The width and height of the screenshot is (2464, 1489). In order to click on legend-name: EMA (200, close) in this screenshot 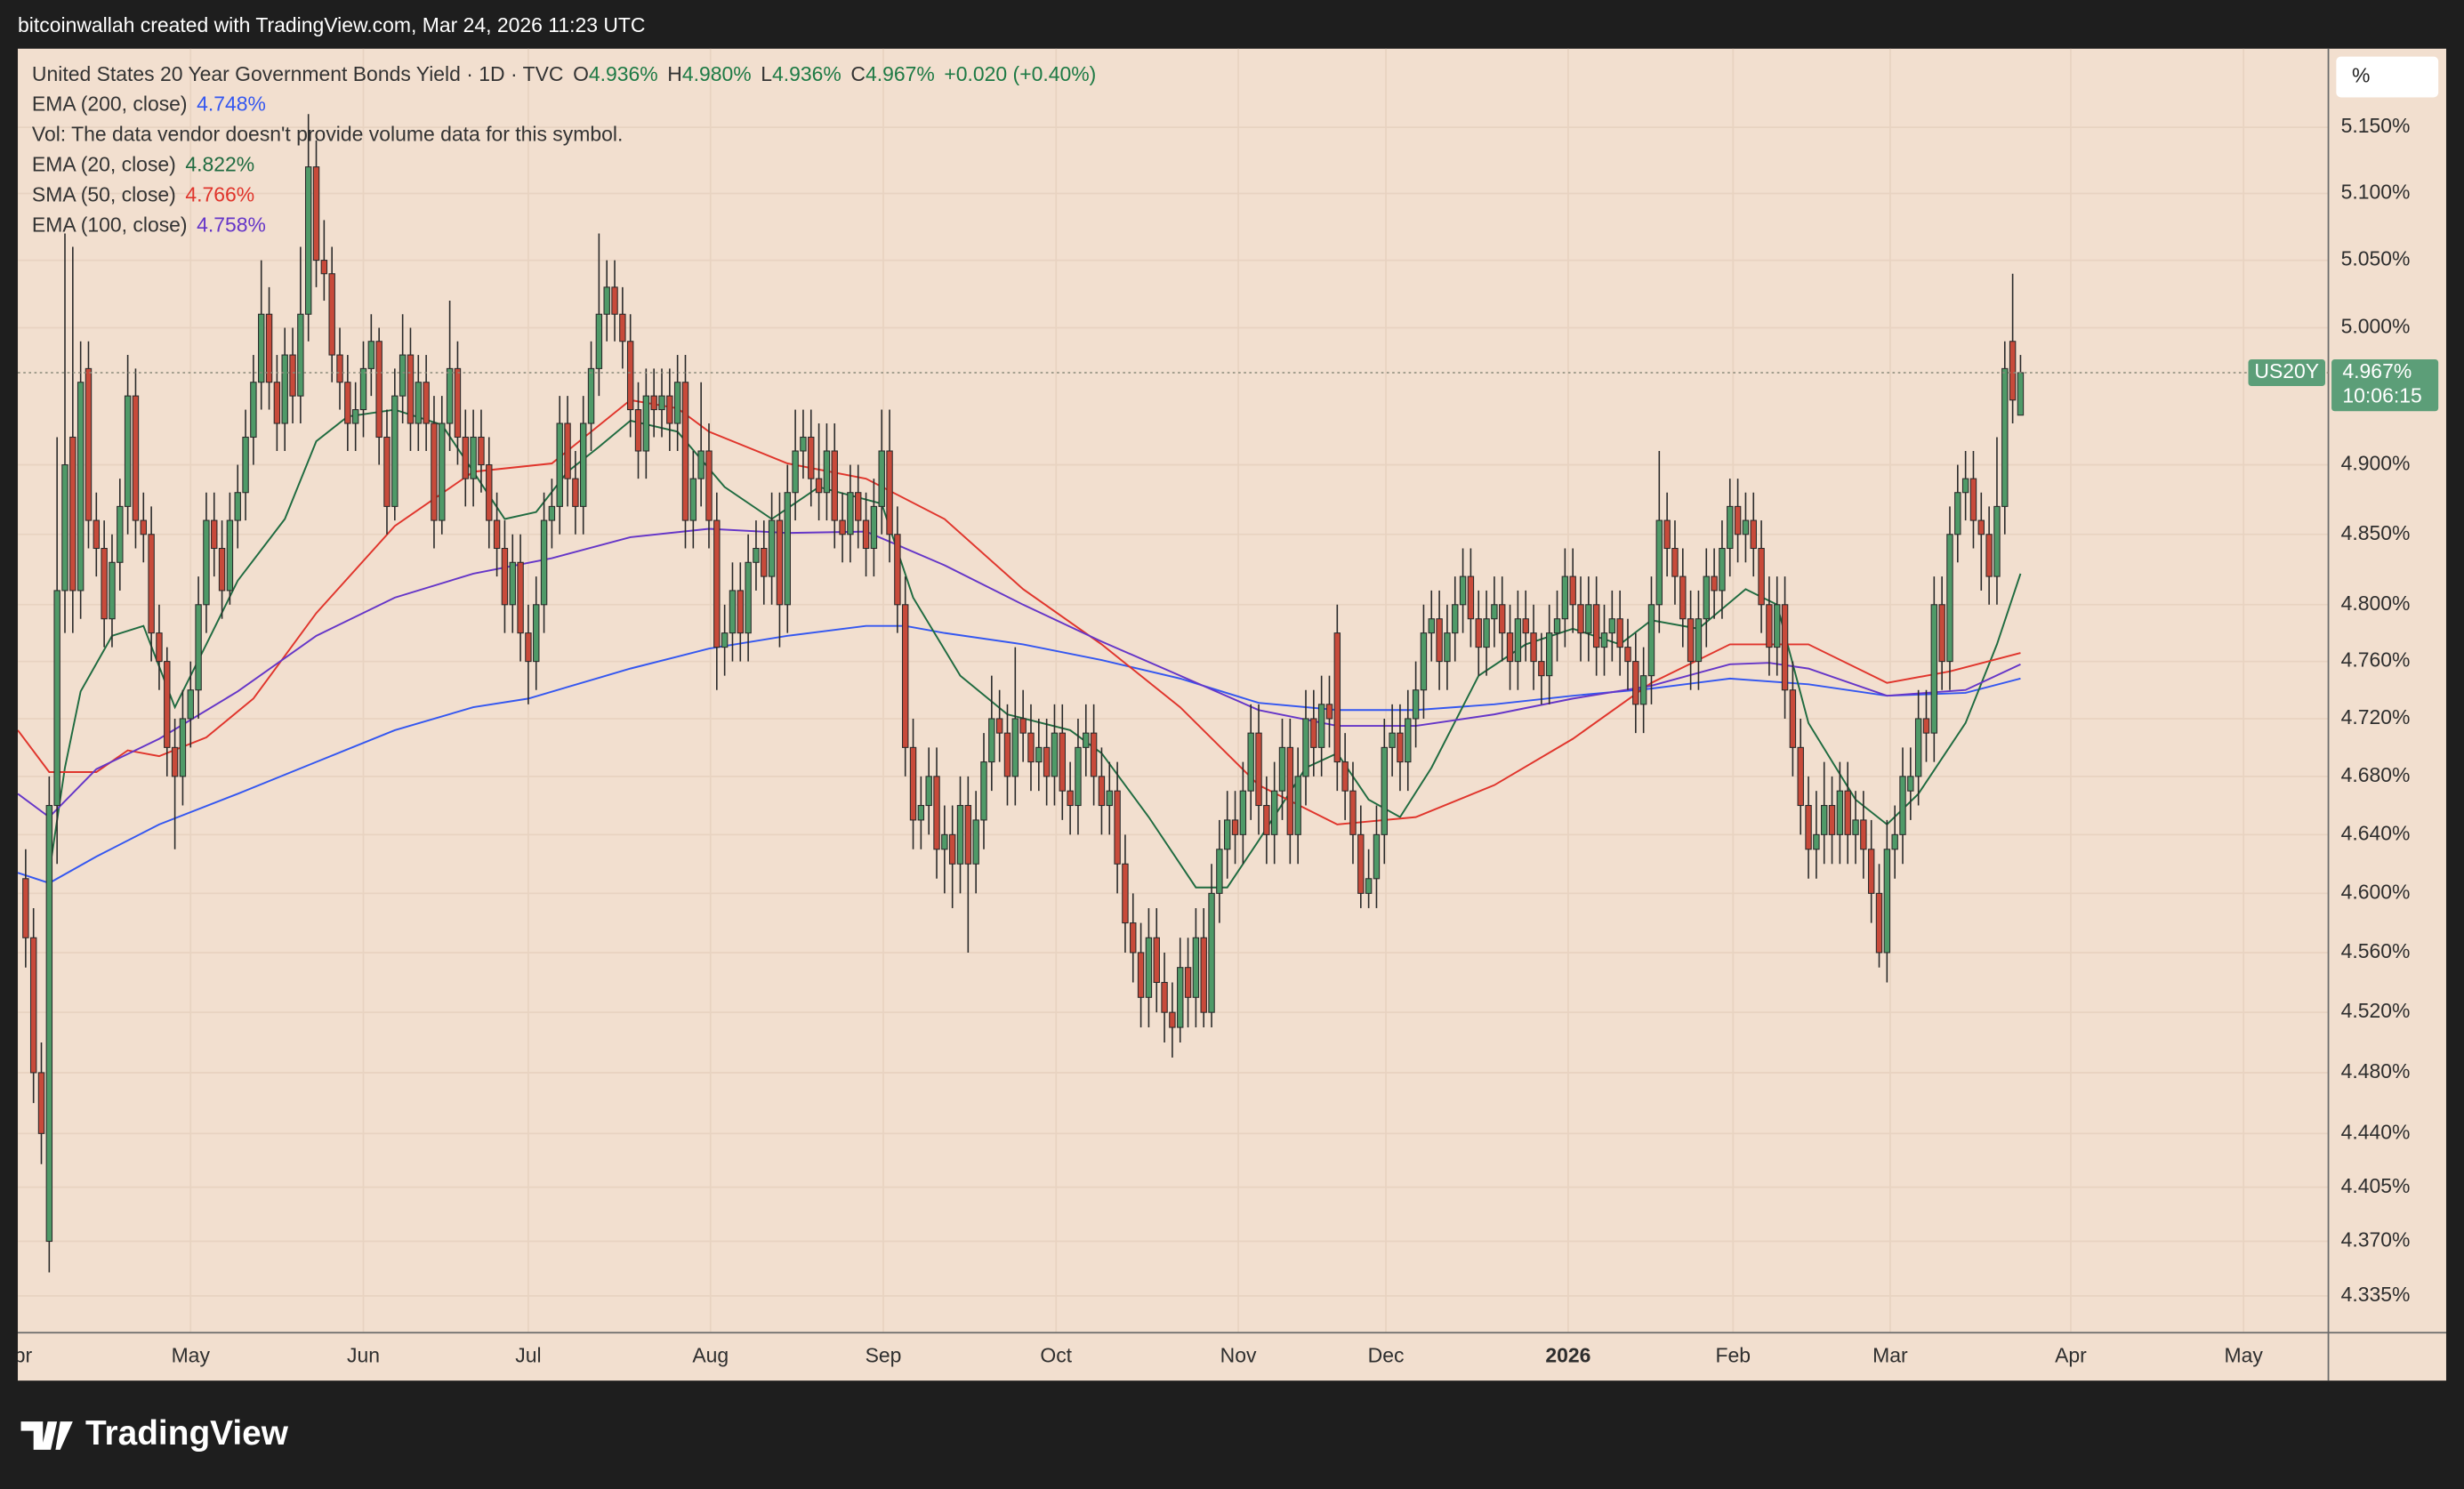, I will do `click(110, 103)`.